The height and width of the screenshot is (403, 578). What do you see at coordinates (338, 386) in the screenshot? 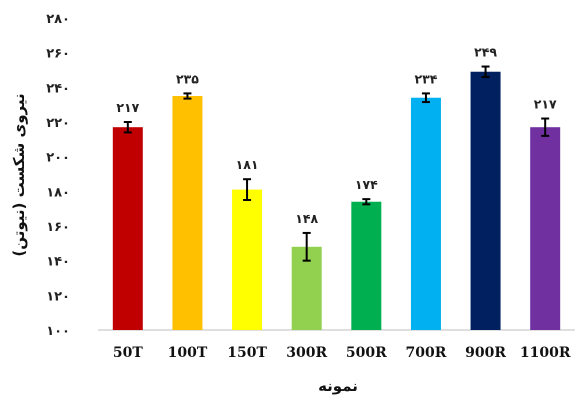
I see `x-axis-label: نمونه` at bounding box center [338, 386].